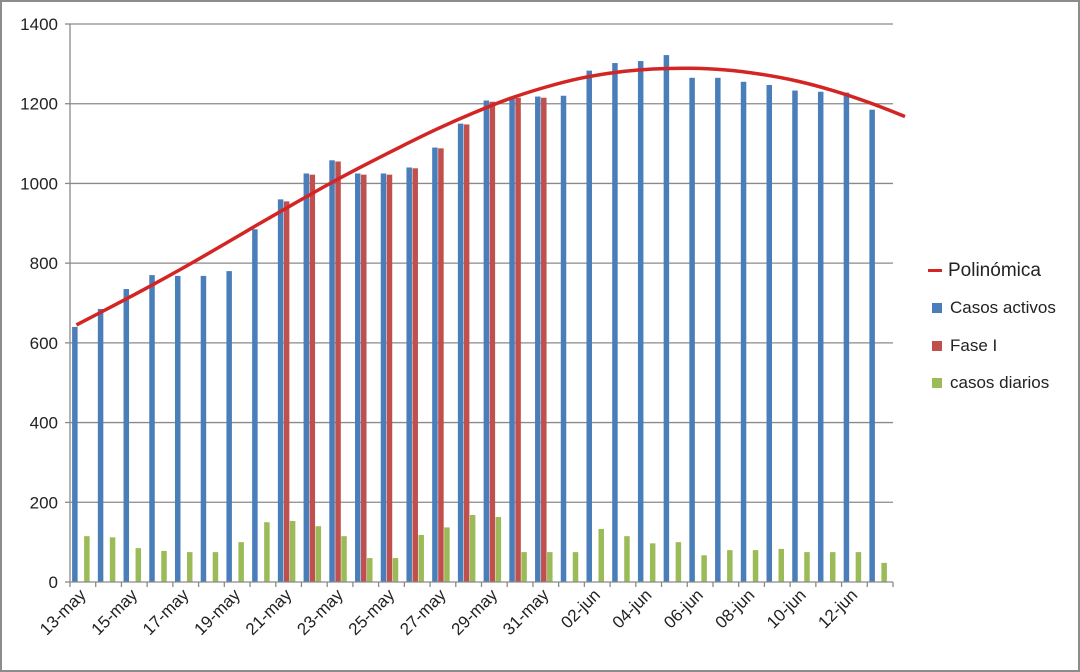  Describe the element at coordinates (1003, 308) in the screenshot. I see `legend-label: Casos activos` at that location.